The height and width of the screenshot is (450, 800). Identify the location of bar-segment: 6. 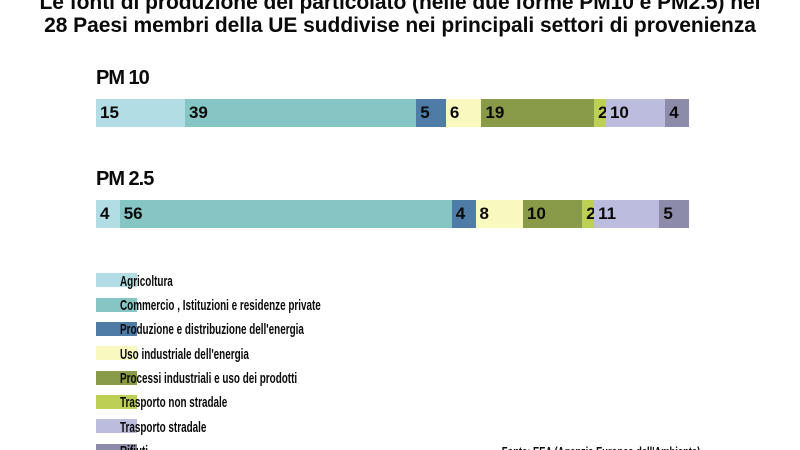
(463, 113).